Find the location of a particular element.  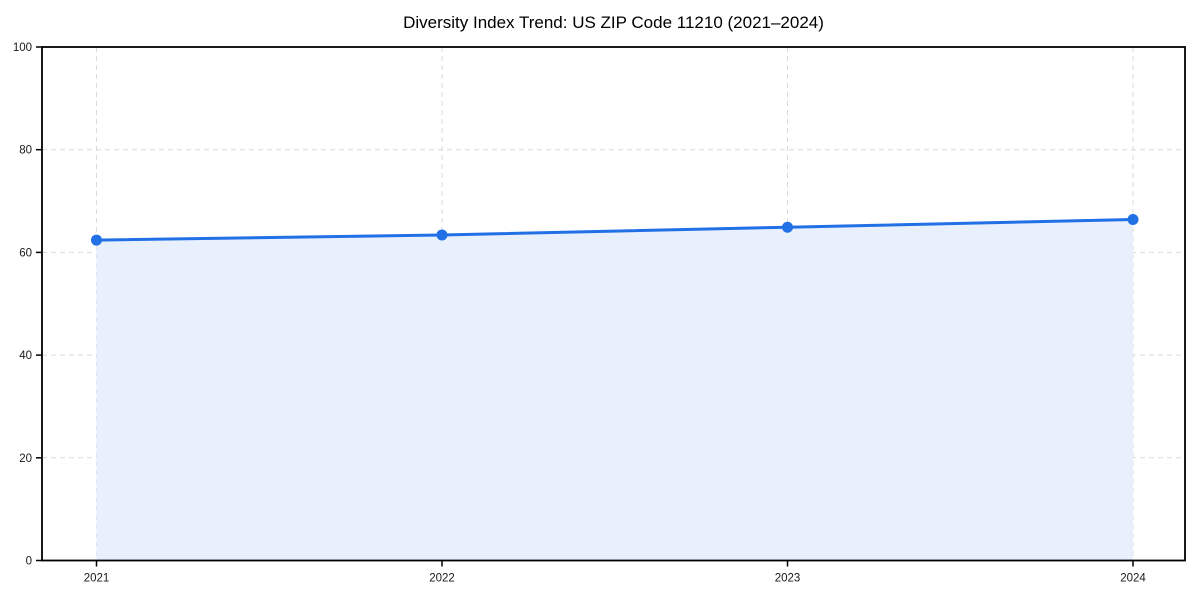

x-tick-label: 2021 is located at coordinates (97, 579).